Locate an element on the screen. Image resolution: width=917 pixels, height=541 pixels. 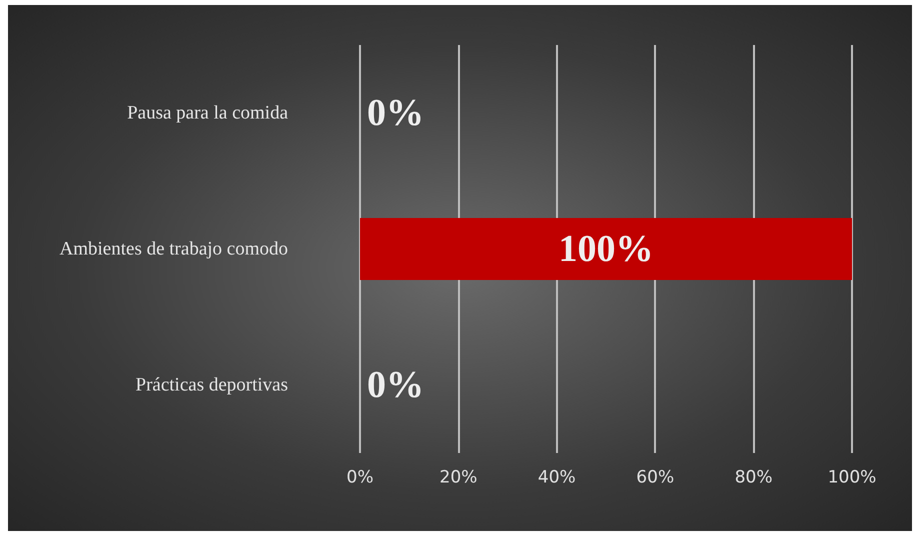
x-tick-label: 100% is located at coordinates (852, 478).